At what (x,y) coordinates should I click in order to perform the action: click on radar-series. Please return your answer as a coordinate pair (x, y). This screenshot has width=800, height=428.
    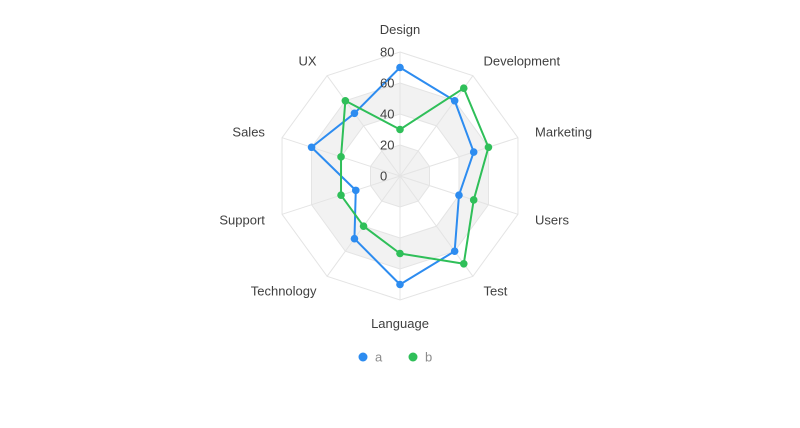
    Looking at the image, I should click on (400, 176).